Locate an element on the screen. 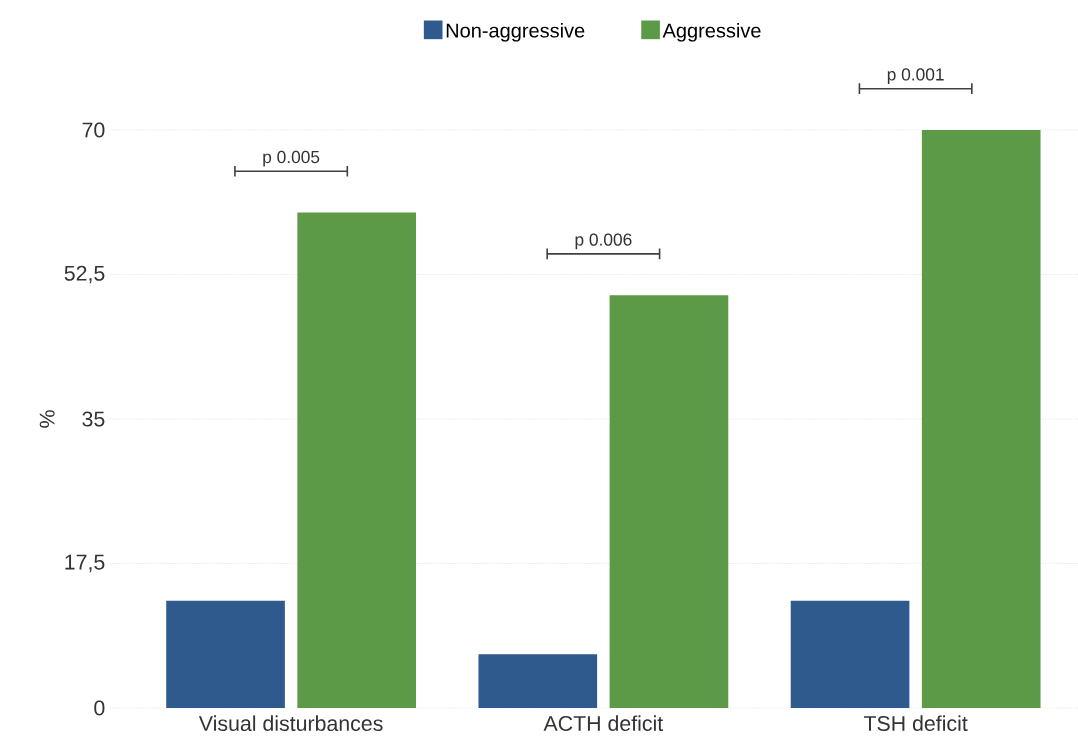  y-tick-label: 52,5 is located at coordinates (84, 274).